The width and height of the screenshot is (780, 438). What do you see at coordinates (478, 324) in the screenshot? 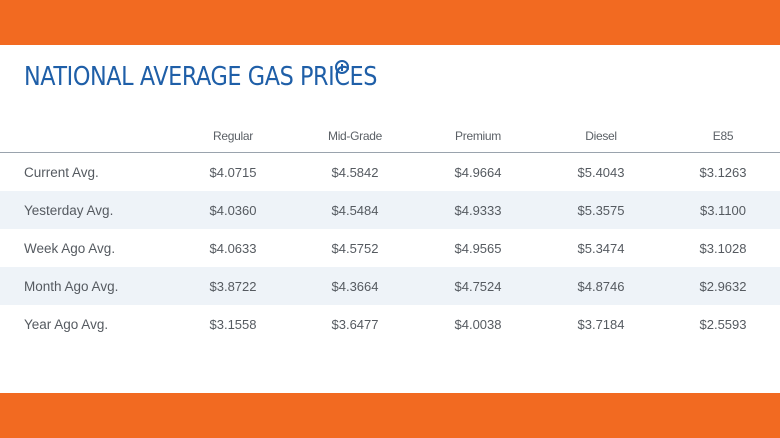
I see `price-cell: $4.0038` at bounding box center [478, 324].